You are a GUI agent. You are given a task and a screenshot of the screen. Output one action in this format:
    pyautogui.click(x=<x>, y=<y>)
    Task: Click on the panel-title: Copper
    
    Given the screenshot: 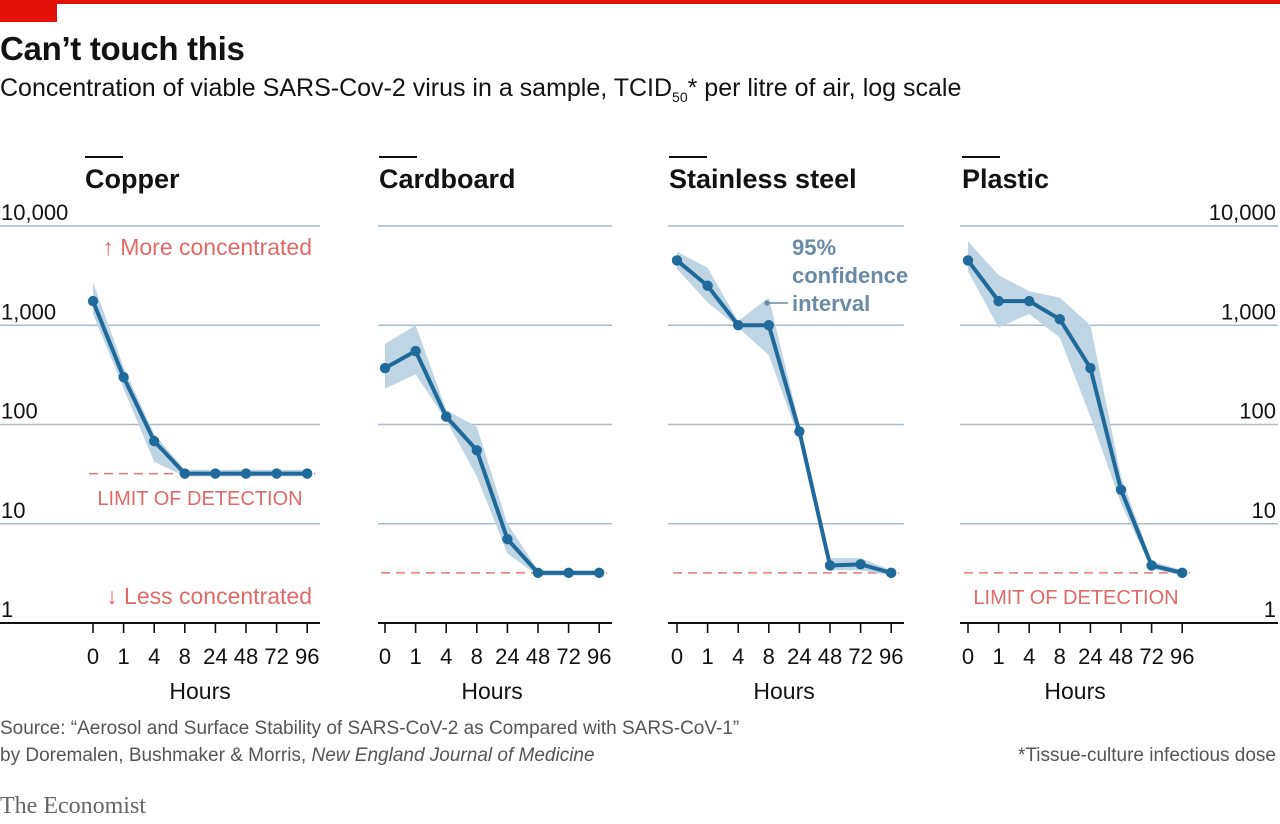 What is the action you would take?
    pyautogui.click(x=132, y=179)
    